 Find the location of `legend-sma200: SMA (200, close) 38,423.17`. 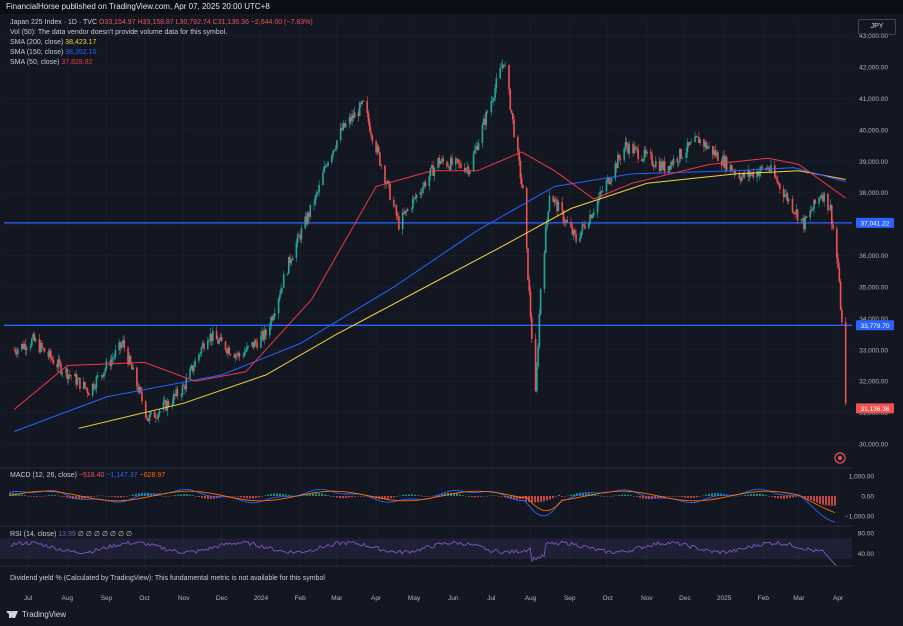

legend-sma200: SMA (200, close) 38,423.17 is located at coordinates (53, 42).